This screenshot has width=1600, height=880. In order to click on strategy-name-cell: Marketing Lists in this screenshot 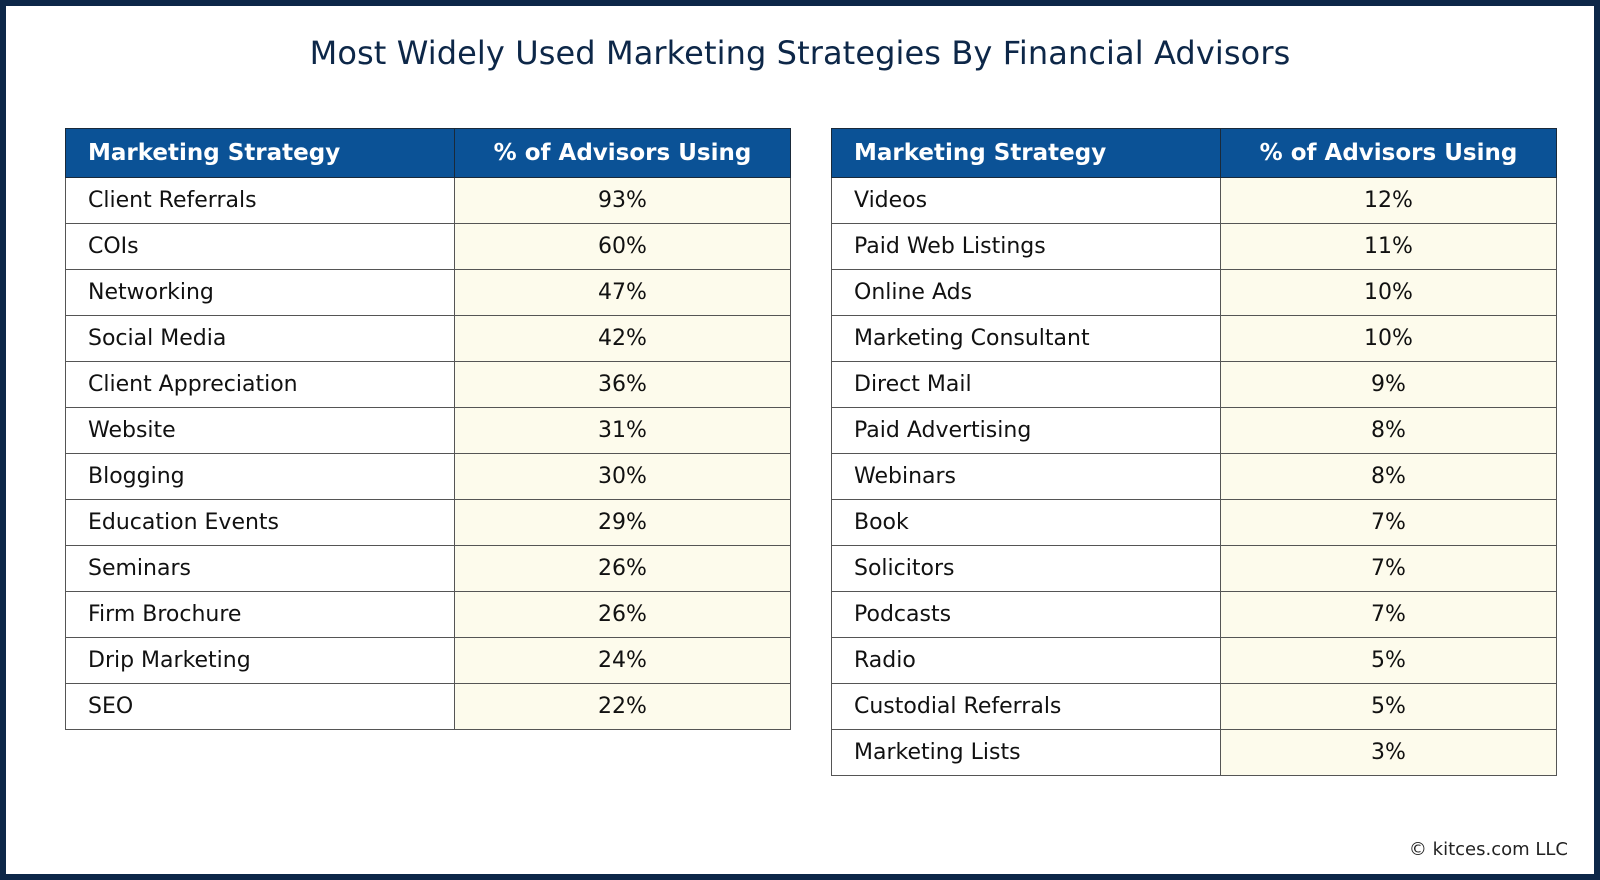, I will do `click(1026, 752)`.